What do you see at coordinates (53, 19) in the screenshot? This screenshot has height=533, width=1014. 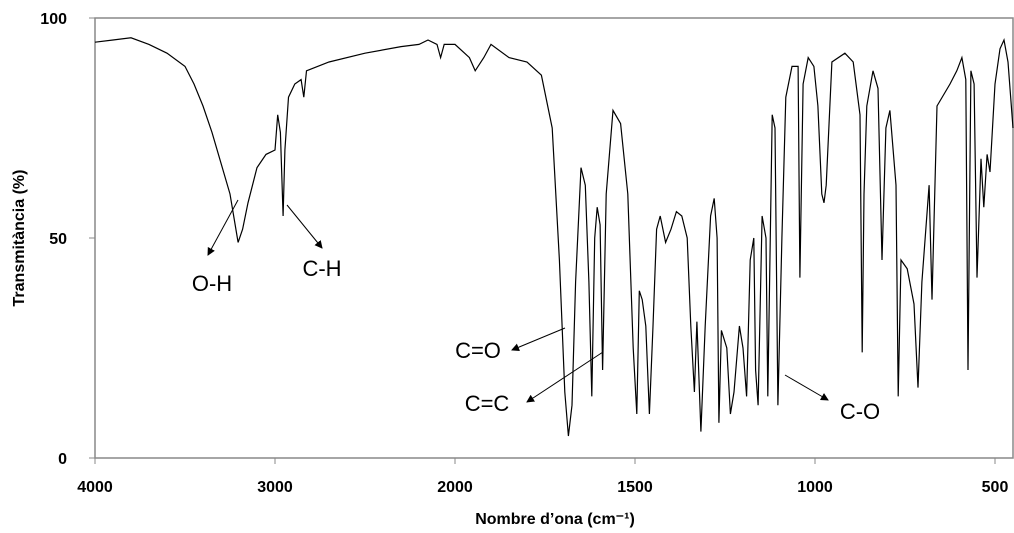 I see `y-tick-label: 100` at bounding box center [53, 19].